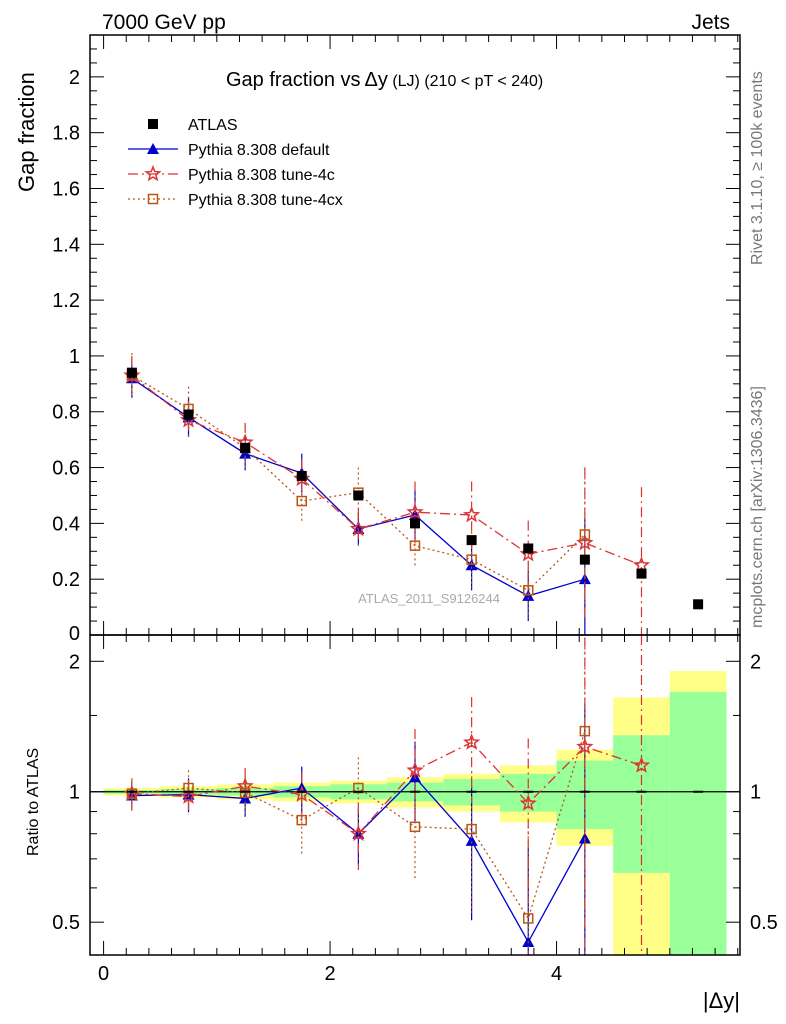 This screenshot has height=1024, width=786. What do you see at coordinates (74, 78) in the screenshot?
I see `y-tick-label: 2` at bounding box center [74, 78].